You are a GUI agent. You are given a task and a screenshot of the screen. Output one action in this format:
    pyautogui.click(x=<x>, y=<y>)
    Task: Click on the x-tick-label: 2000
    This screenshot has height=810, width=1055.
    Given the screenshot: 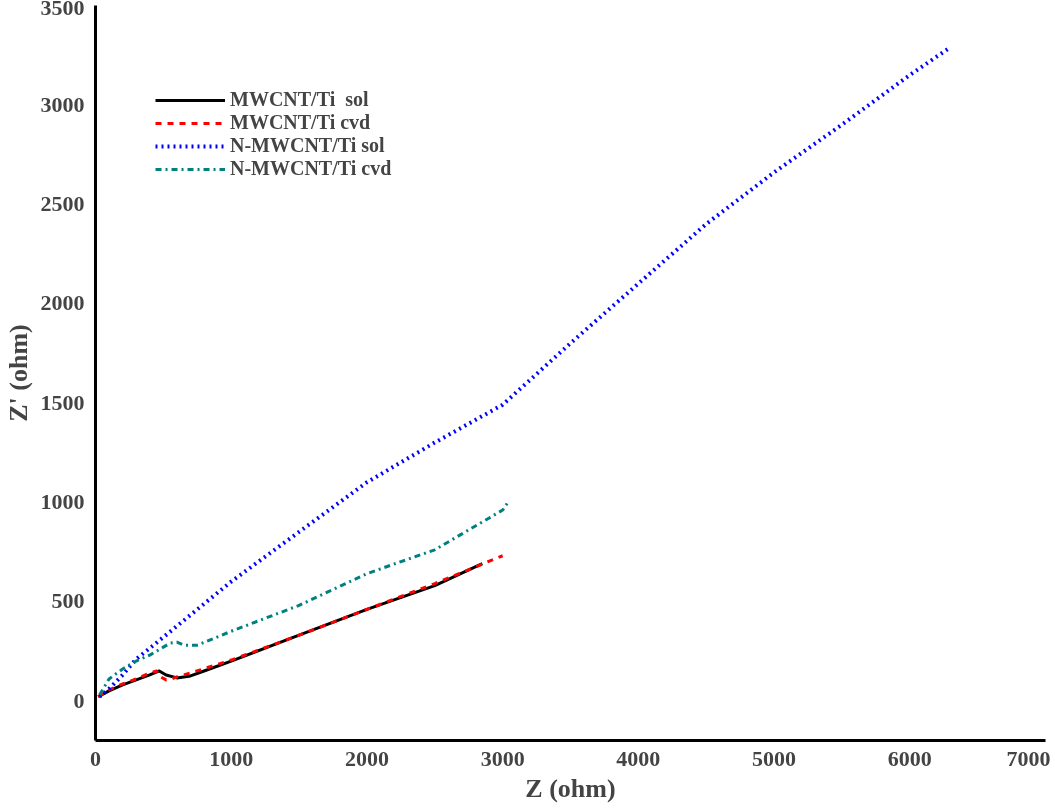 What is the action you would take?
    pyautogui.click(x=366, y=758)
    